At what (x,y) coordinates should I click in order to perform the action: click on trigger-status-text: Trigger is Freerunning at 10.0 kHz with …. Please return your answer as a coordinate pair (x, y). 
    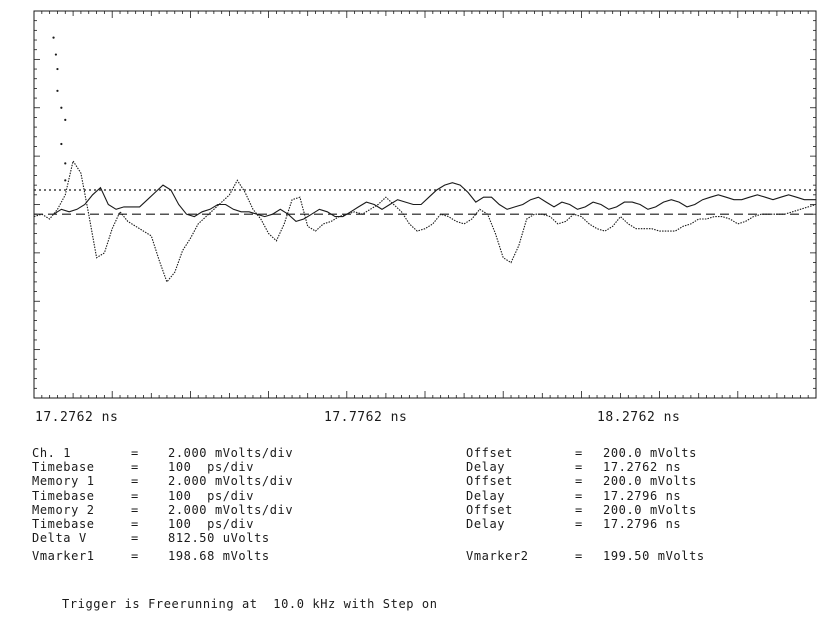
    Looking at the image, I should click on (250, 604).